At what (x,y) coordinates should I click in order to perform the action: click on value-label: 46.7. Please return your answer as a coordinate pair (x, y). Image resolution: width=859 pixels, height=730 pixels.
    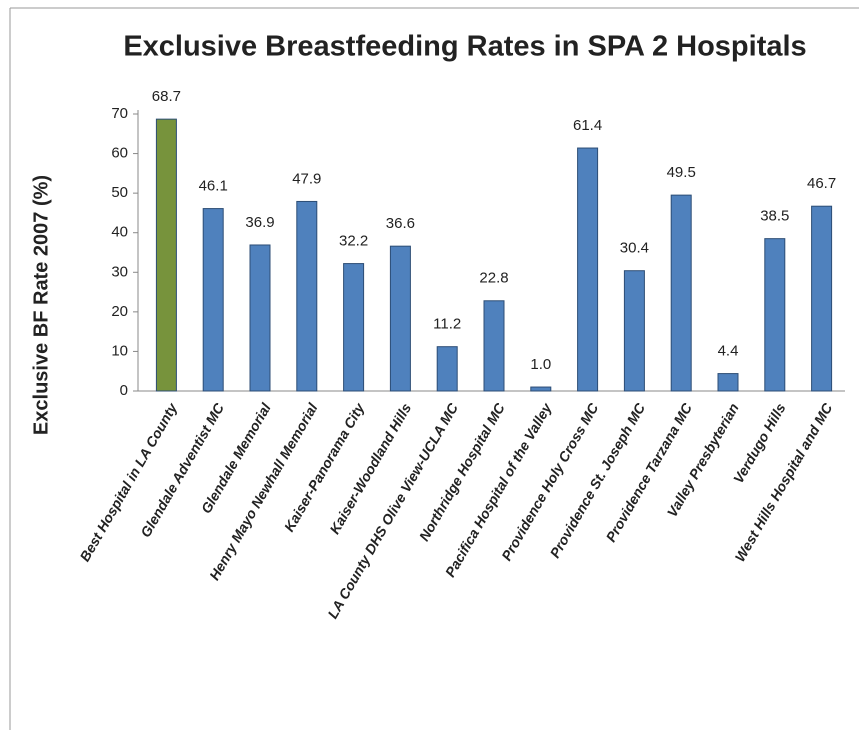
    Looking at the image, I should click on (821, 183).